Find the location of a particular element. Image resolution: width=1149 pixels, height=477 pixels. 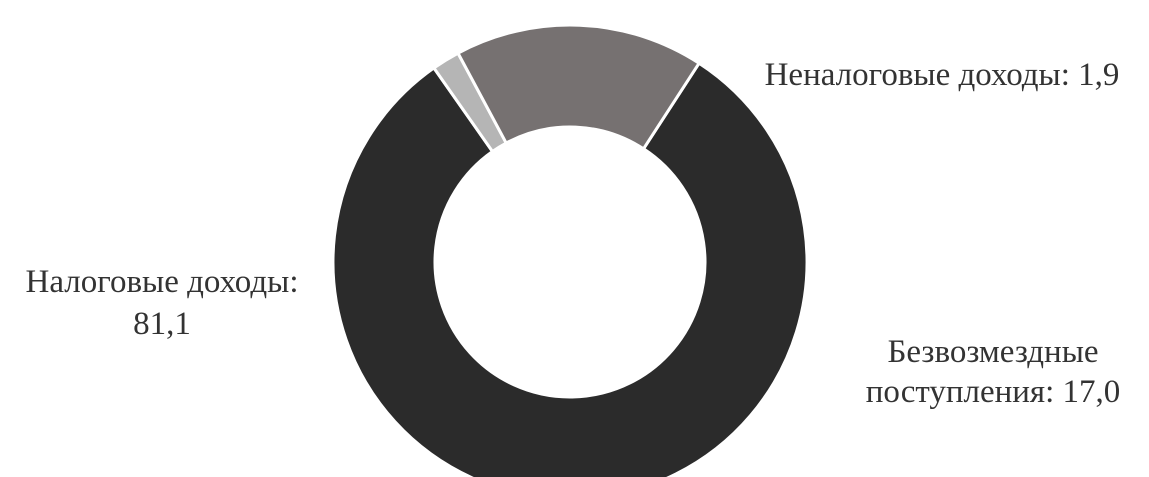

slice-label-line: поступления: 17,0 is located at coordinates (993, 392).